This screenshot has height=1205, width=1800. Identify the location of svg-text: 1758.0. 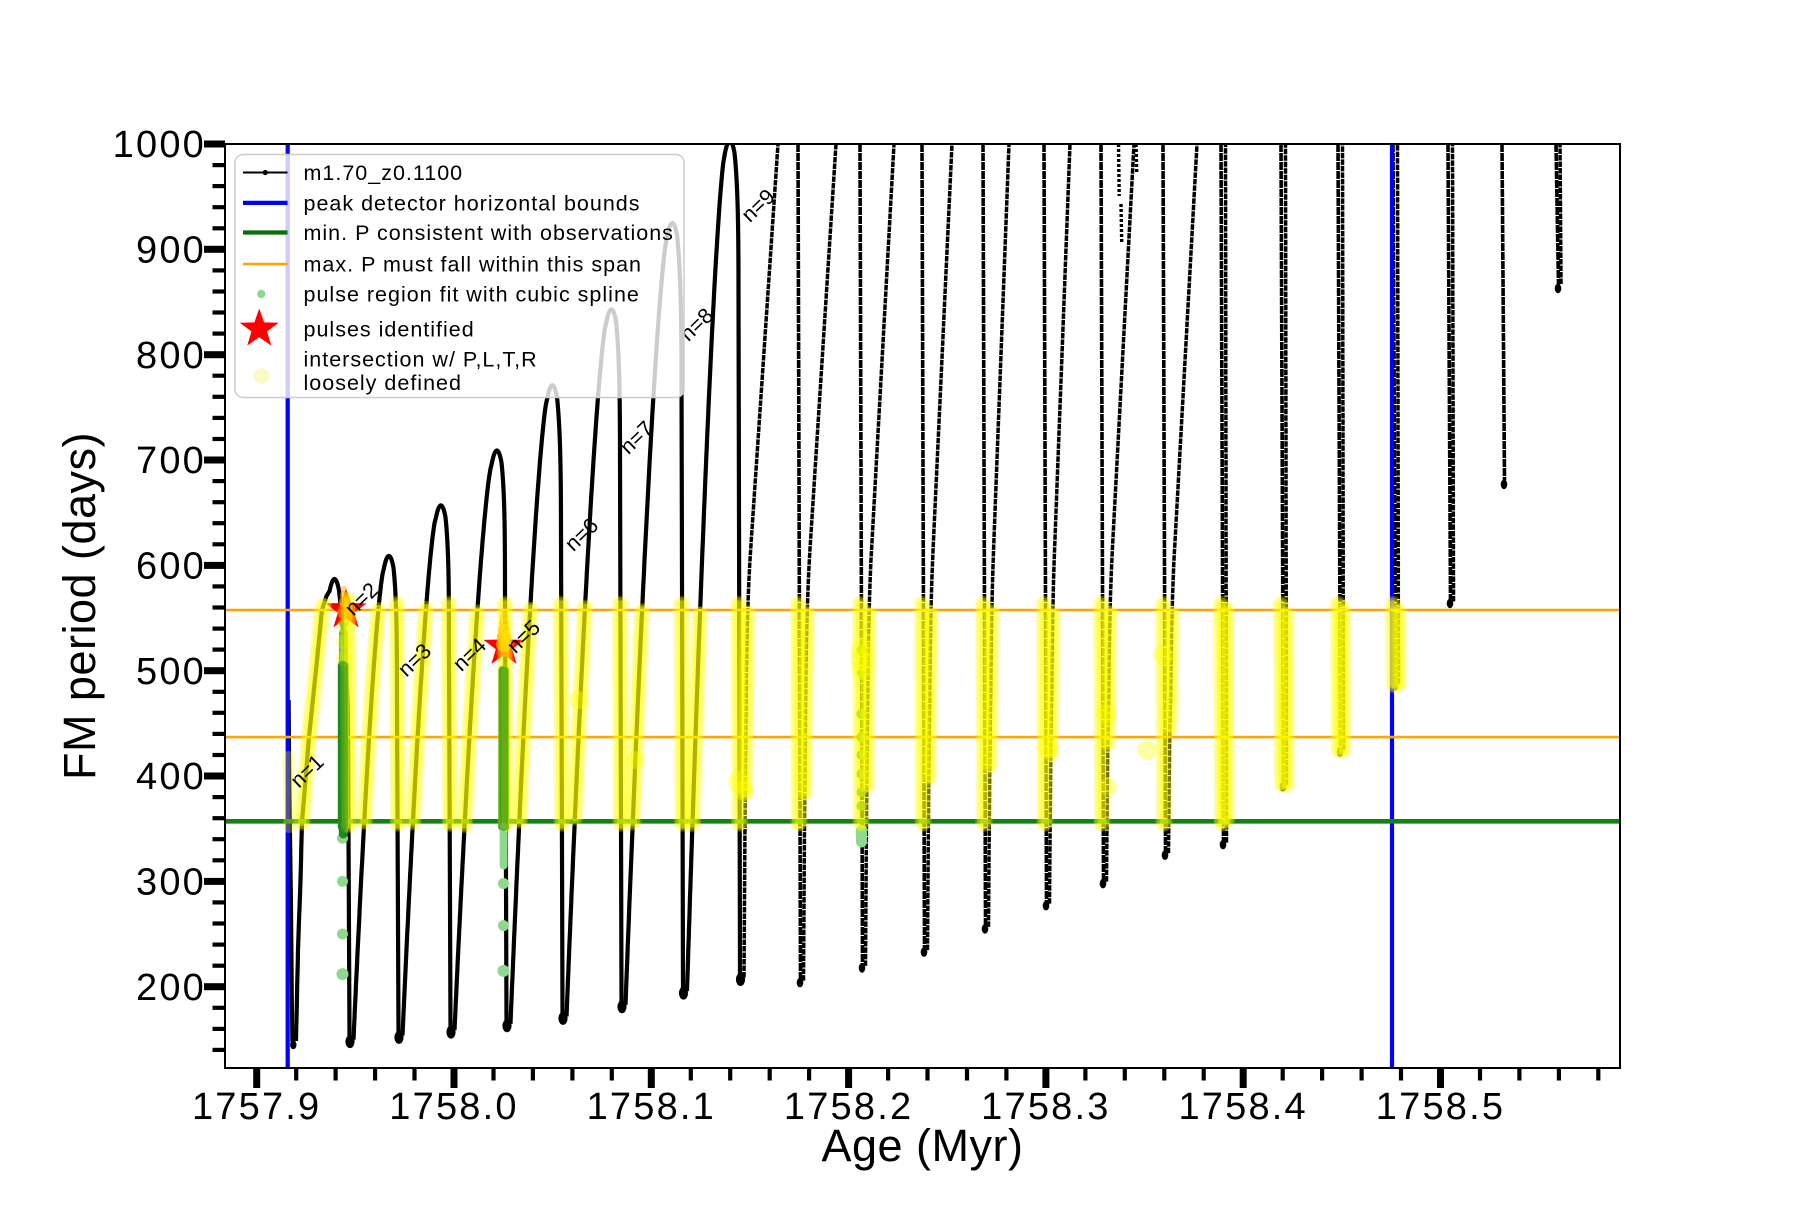
(453, 1107).